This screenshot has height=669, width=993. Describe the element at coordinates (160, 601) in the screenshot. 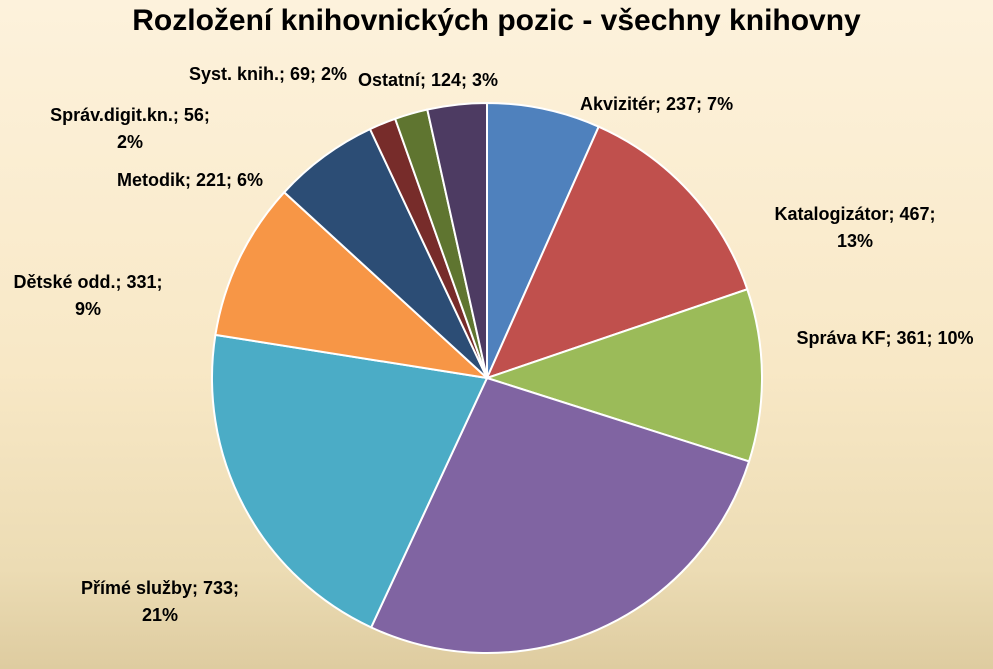

I see `data-label: Přímé služby; 733; 21%` at that location.